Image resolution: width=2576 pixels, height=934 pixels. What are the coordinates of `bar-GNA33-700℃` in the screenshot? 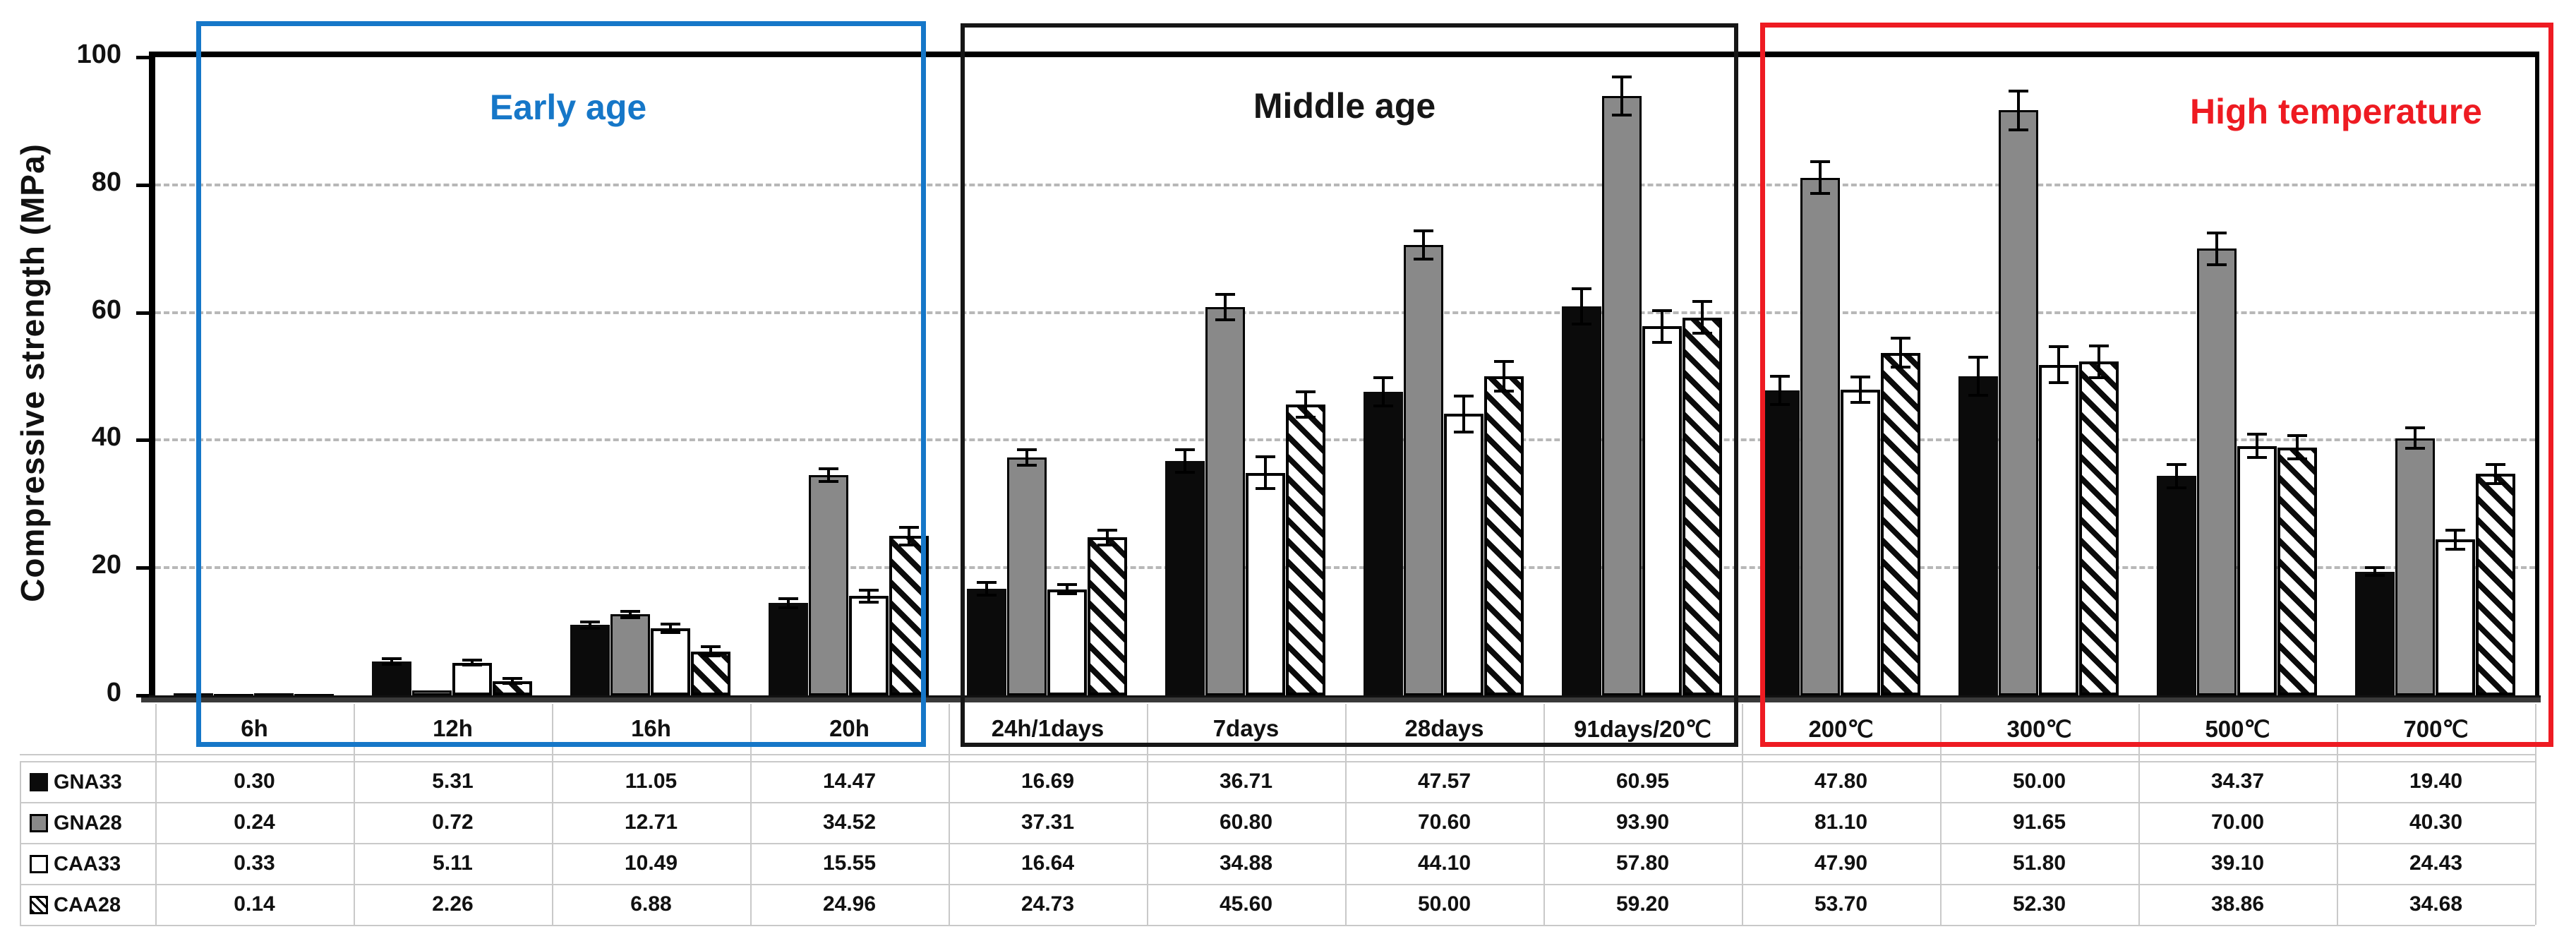 It's located at (2375, 633).